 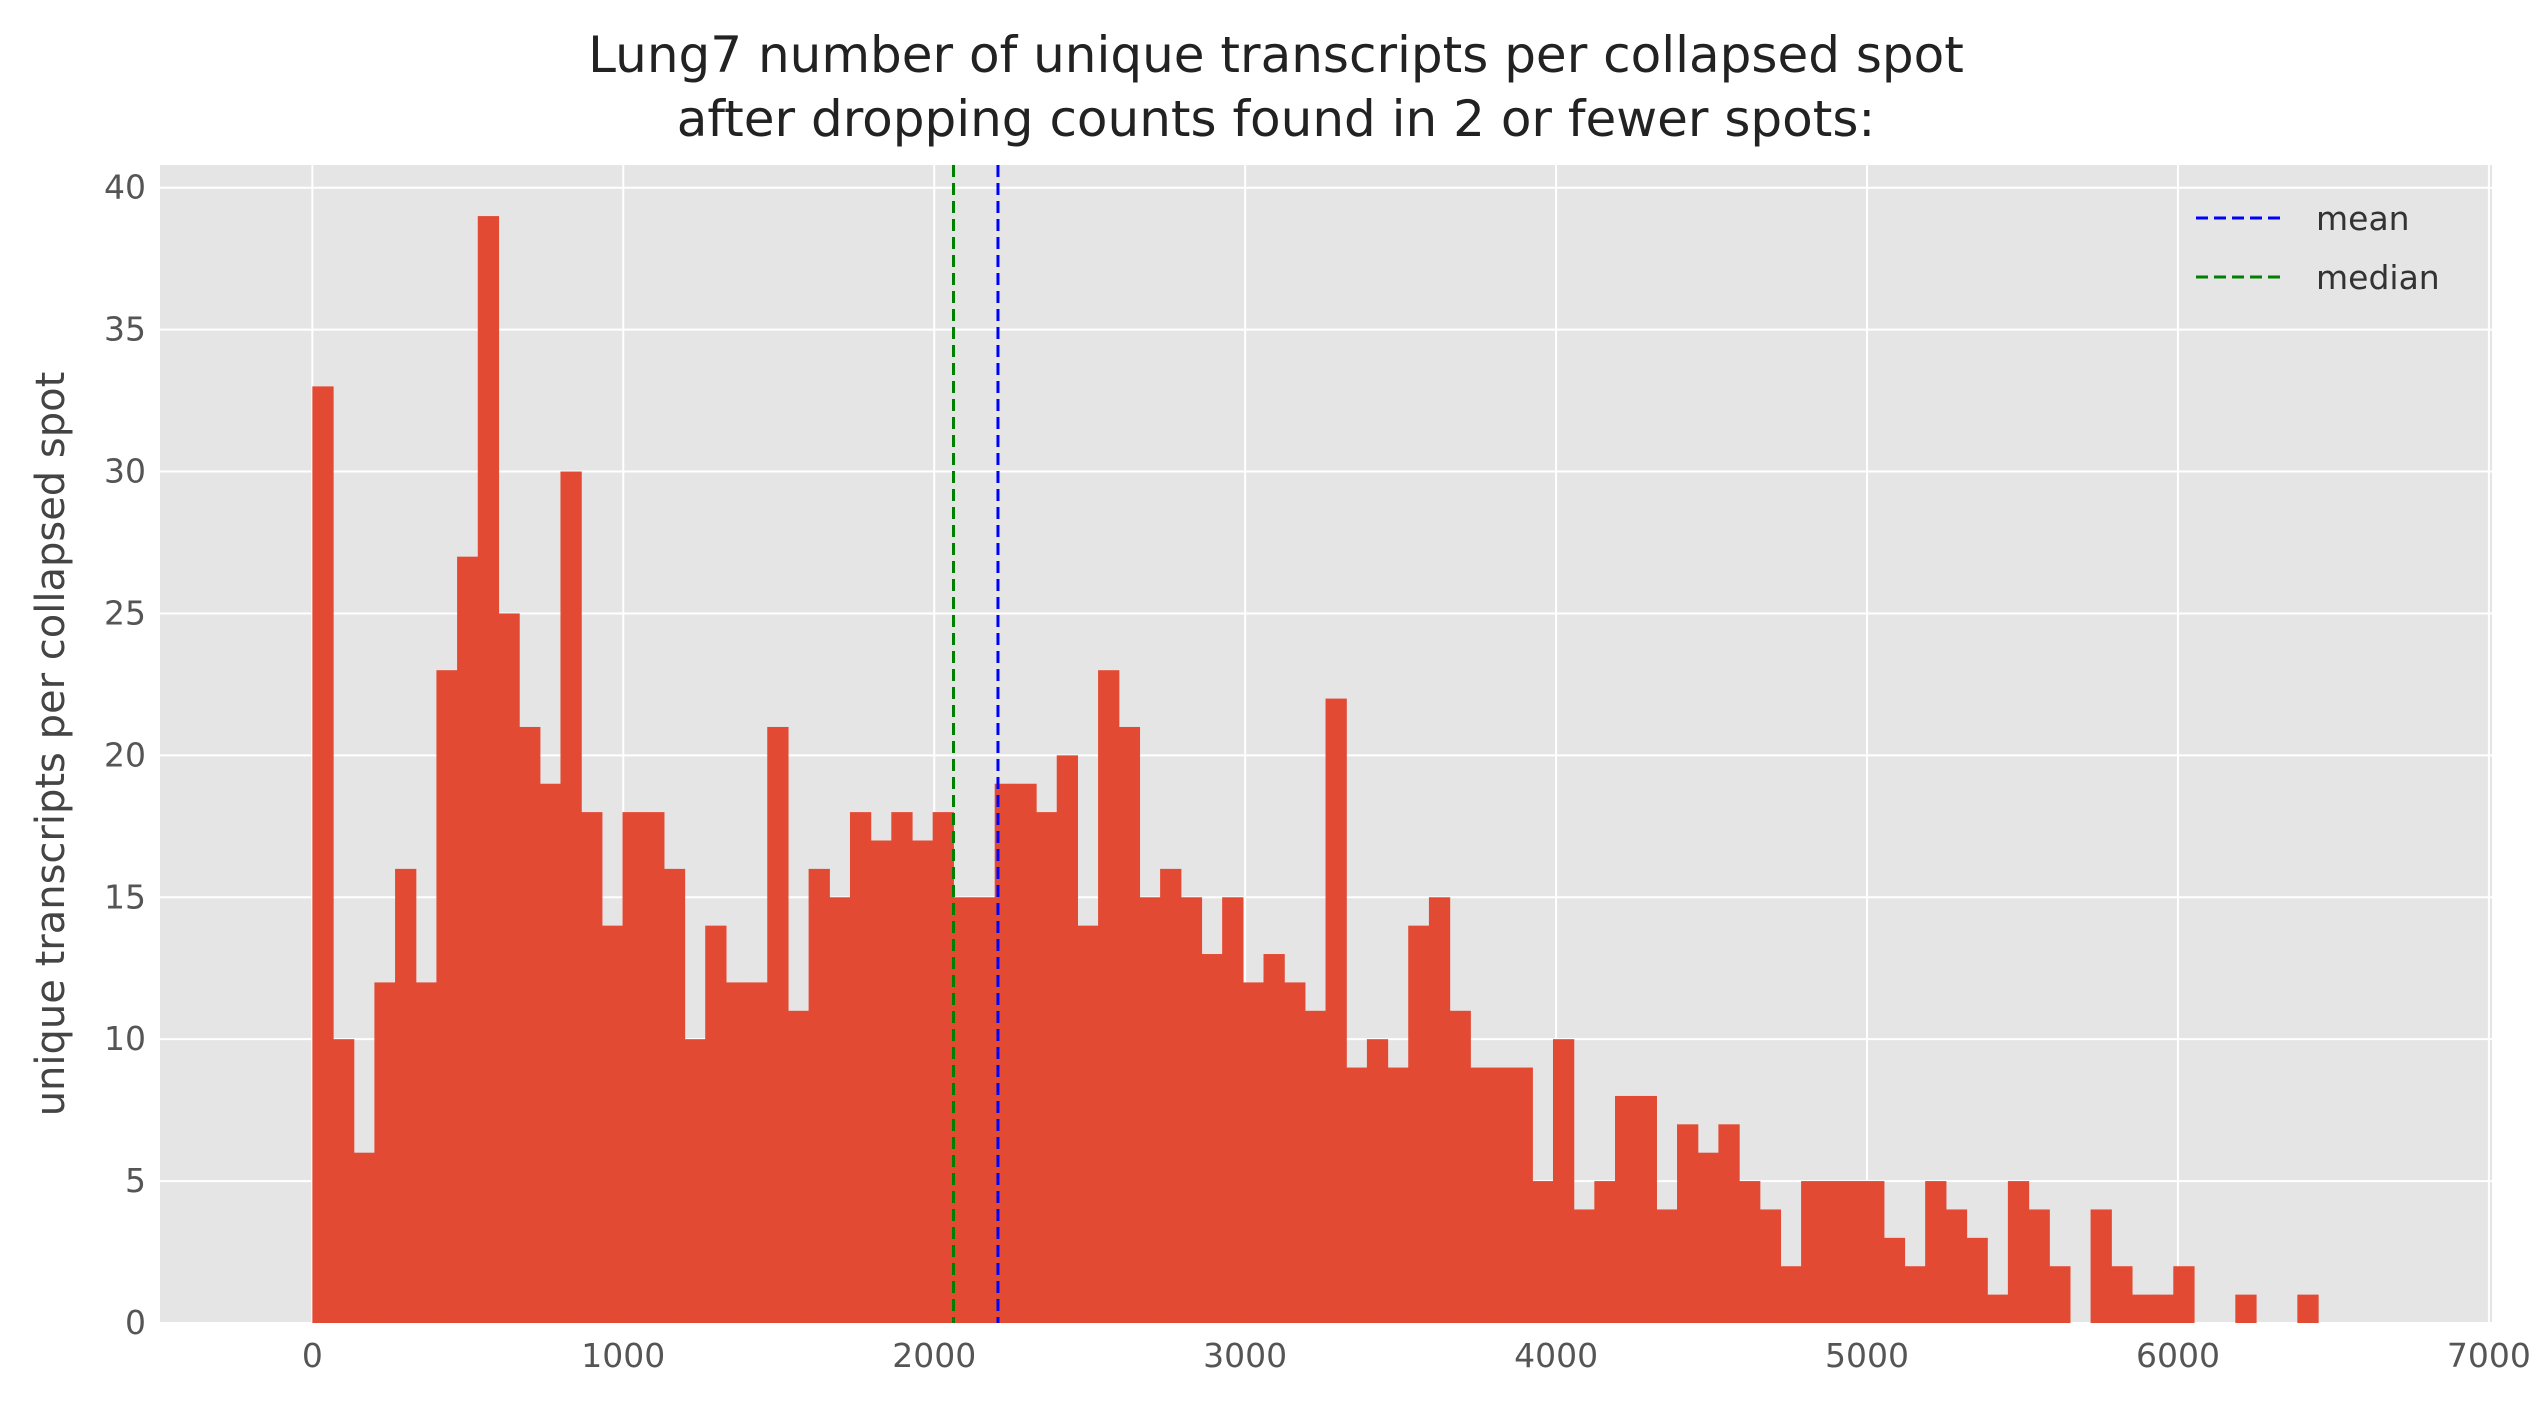 I want to click on x-tick-label: 3000, so click(x=1245, y=1355).